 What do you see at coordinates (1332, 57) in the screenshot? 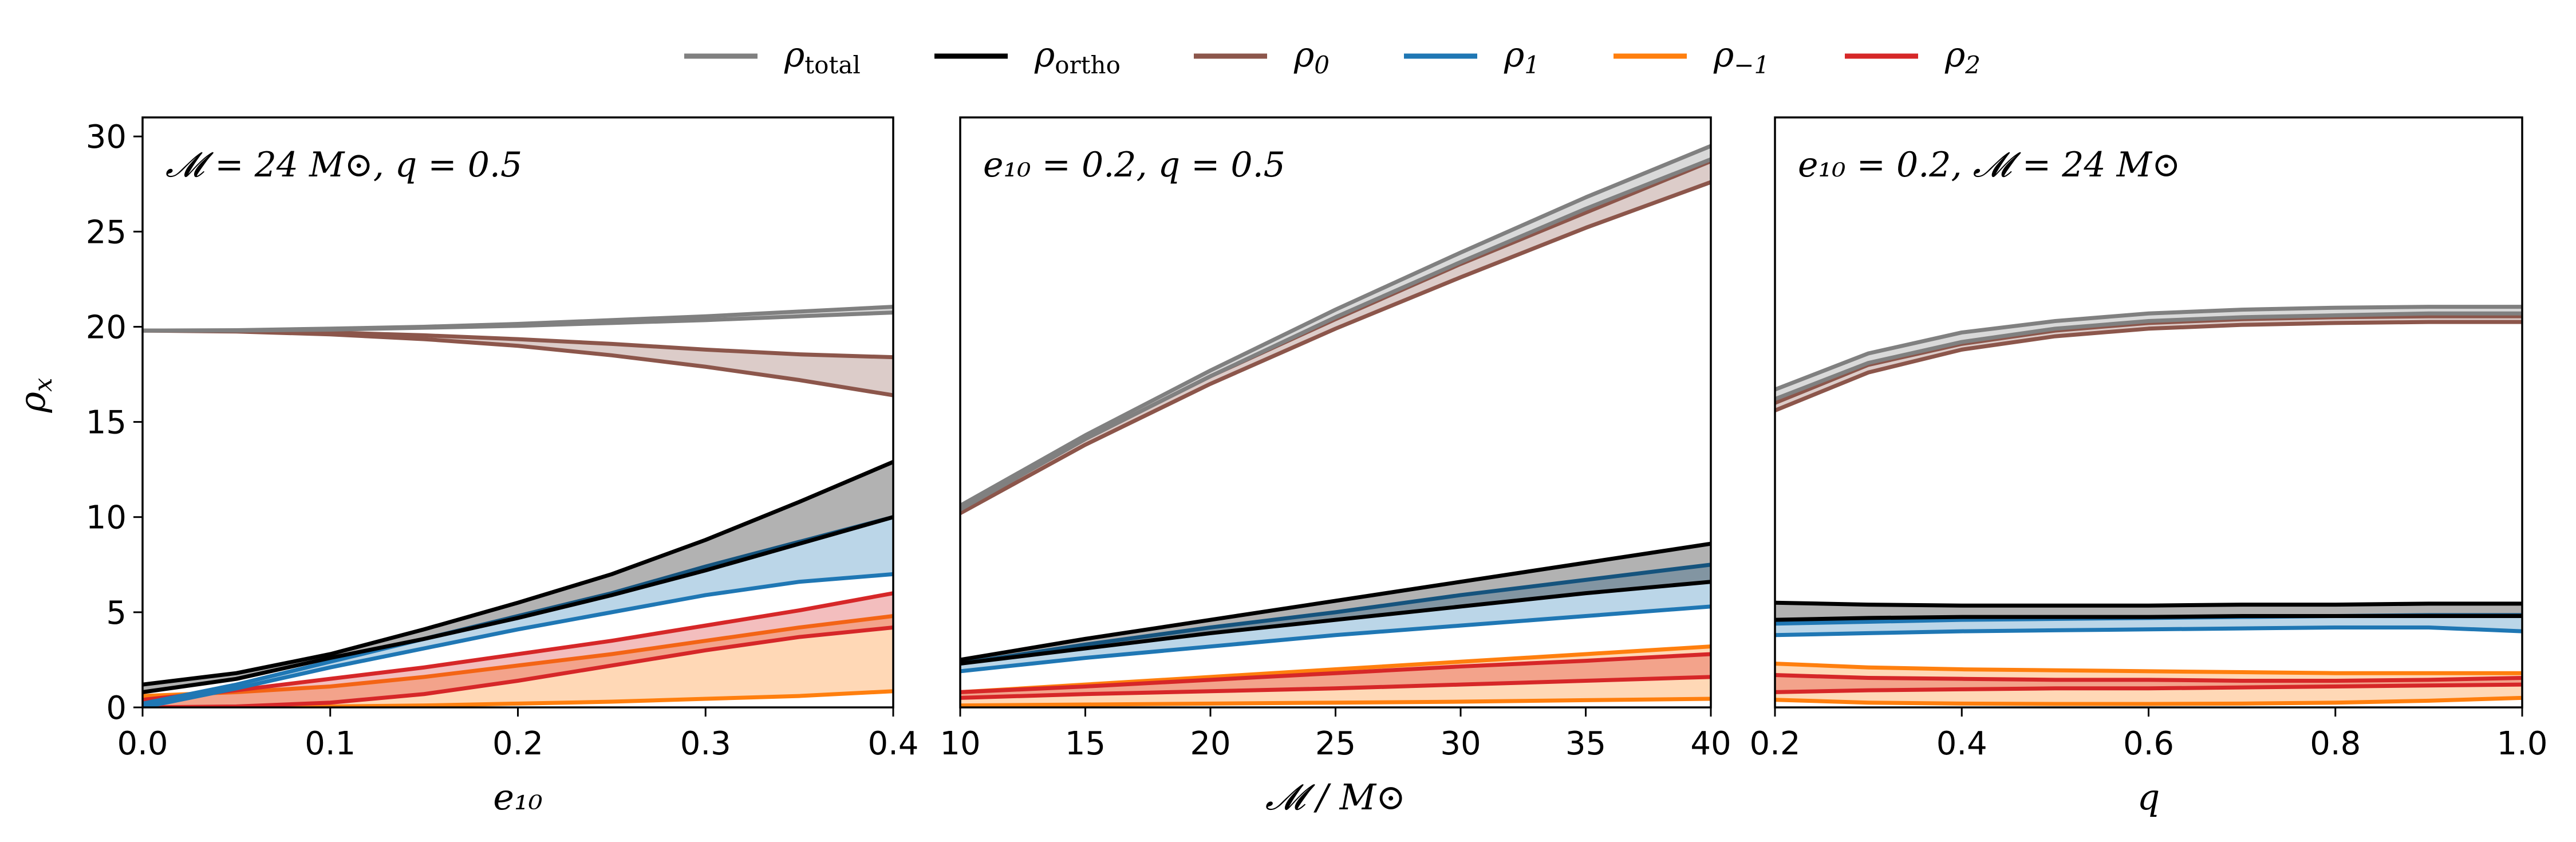
I see `legend: ρtotal ρortho ρ0 ρ1 ρ−1 ρ2` at bounding box center [1332, 57].